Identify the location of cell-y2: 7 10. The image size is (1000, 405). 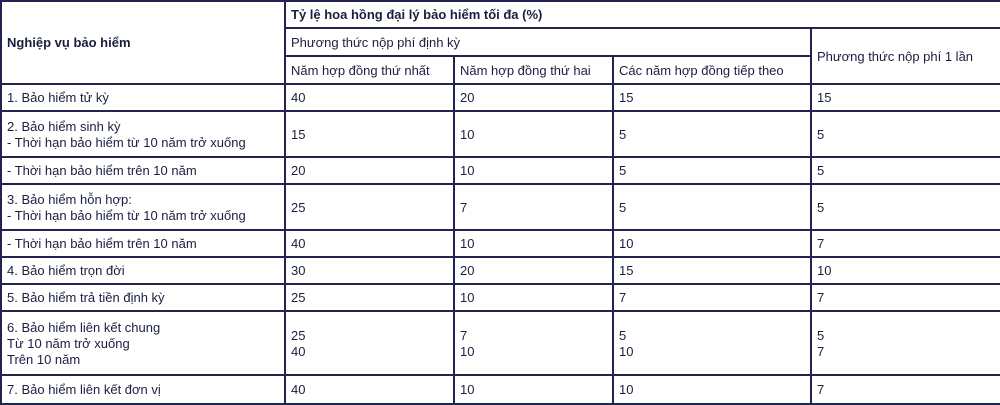
(533, 343).